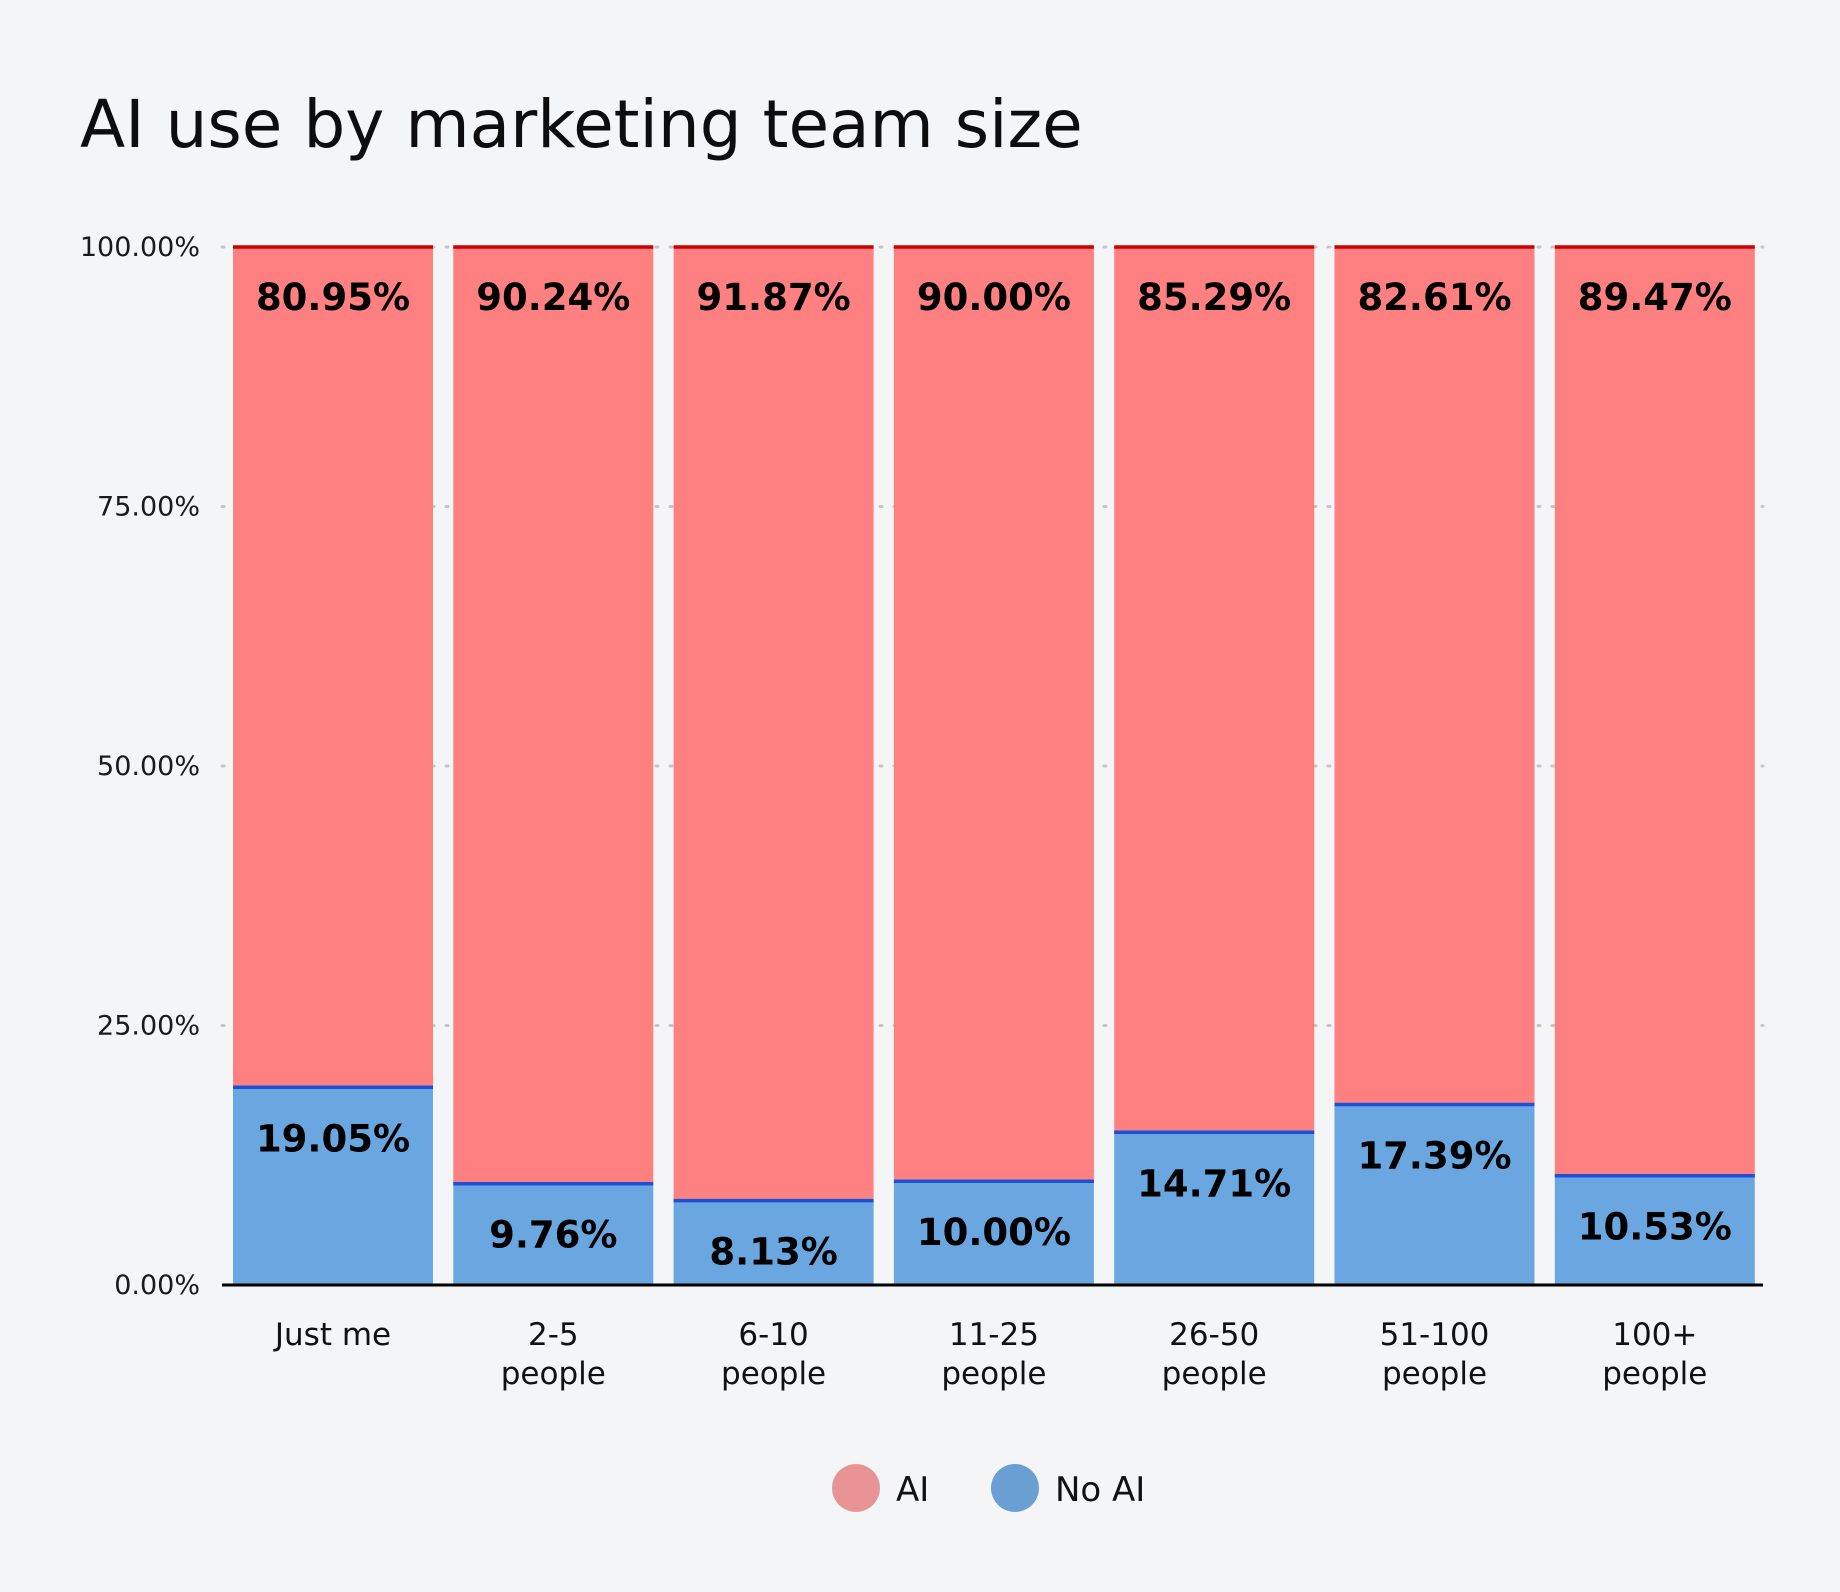  What do you see at coordinates (993, 1354) in the screenshot?
I see `x-tick-label: 11-25 people` at bounding box center [993, 1354].